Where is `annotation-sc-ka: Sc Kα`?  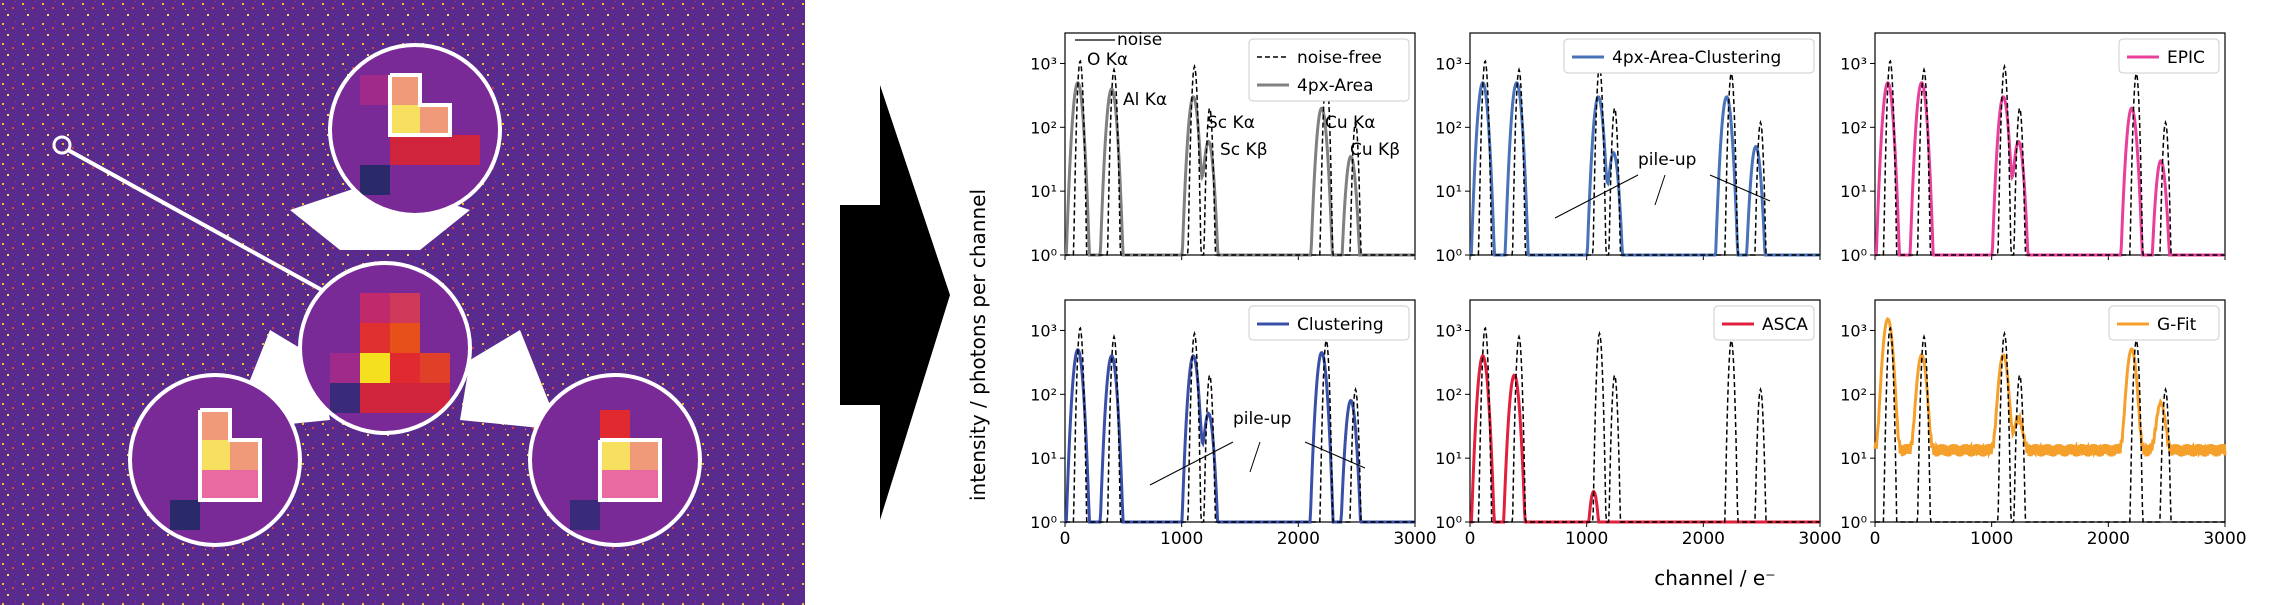
annotation-sc-ka: Sc Kα is located at coordinates (1231, 123).